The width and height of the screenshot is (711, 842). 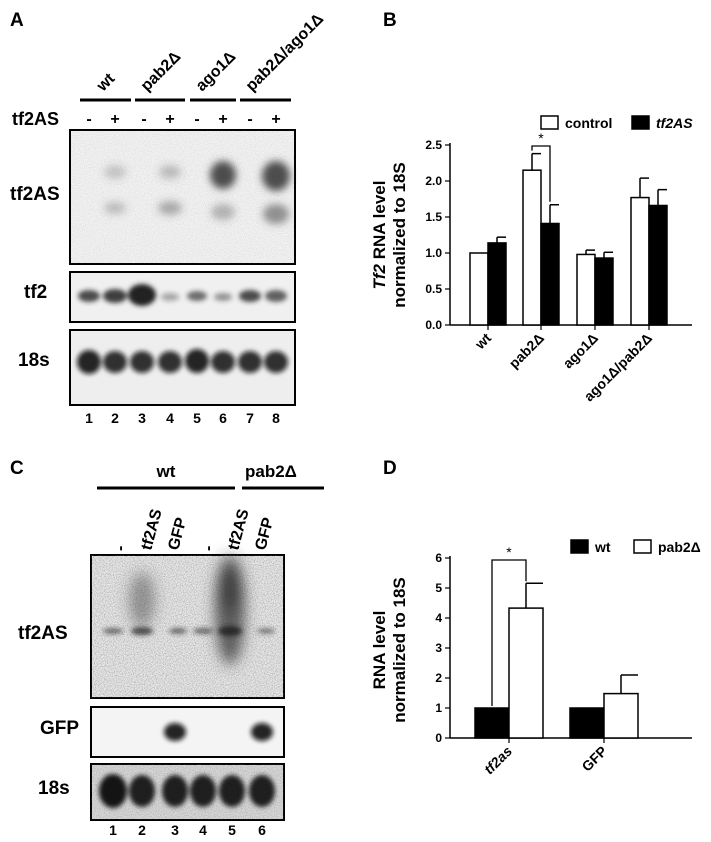 I want to click on lane-number: 7, so click(x=250, y=418).